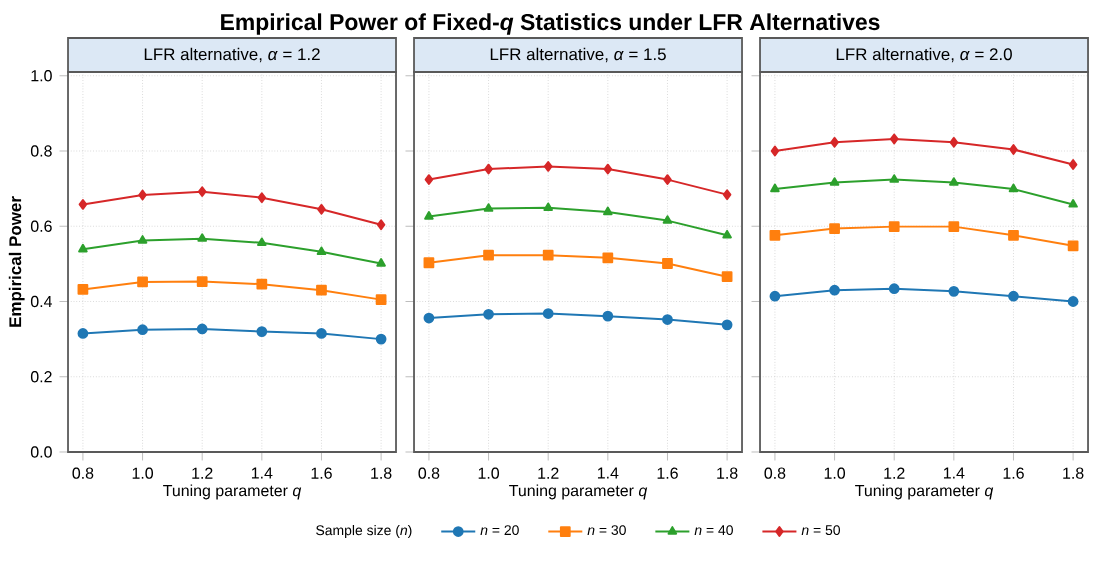 The height and width of the screenshot is (564, 1100). I want to click on chart-subtitle: LFR alternative, α = 1.2, so click(232, 55).